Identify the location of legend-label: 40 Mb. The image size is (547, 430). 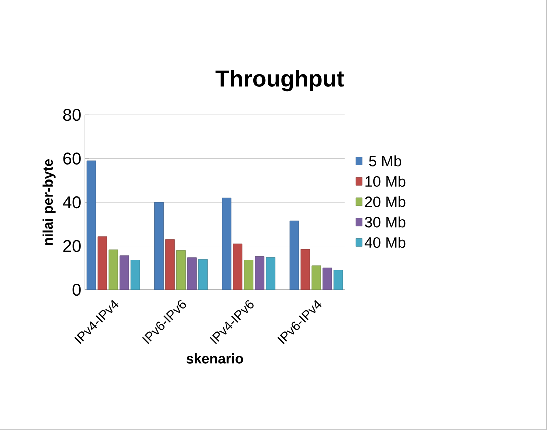
(385, 242).